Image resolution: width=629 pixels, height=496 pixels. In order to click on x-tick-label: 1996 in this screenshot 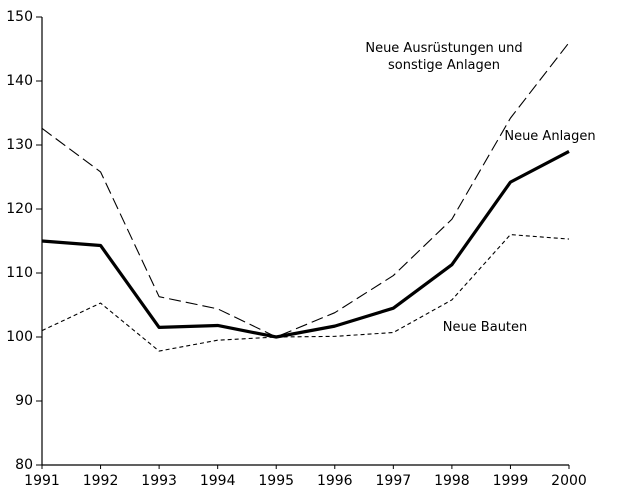, I will do `click(335, 481)`.